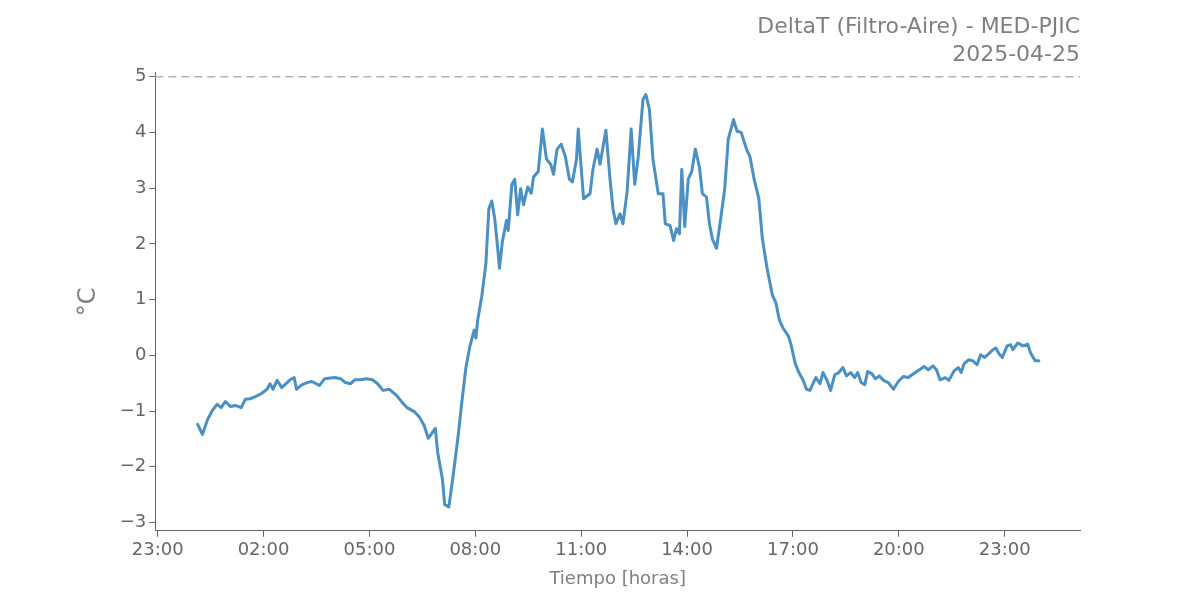  I want to click on x-tick-label: 08:00, so click(475, 549).